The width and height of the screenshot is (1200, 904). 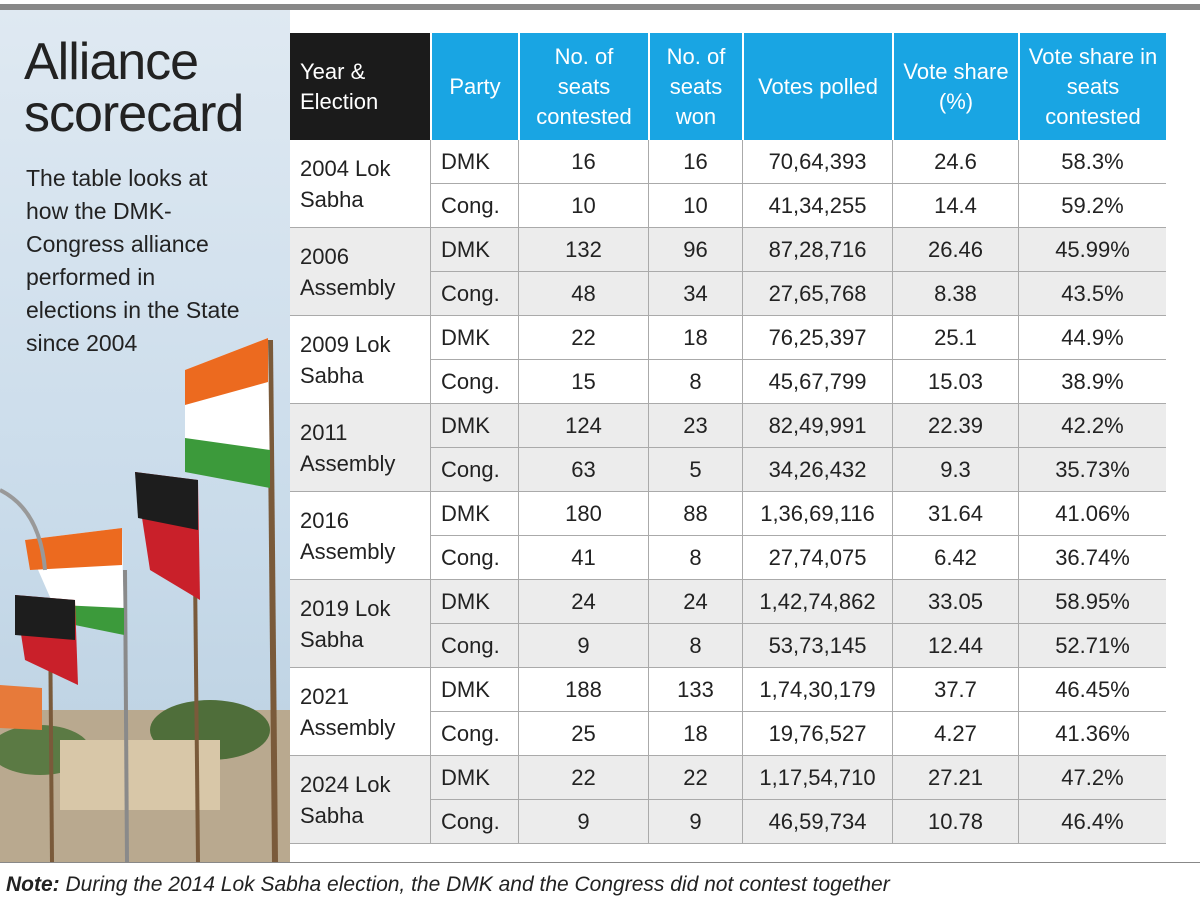 I want to click on data-cell: 58.95%, so click(x=1092, y=602).